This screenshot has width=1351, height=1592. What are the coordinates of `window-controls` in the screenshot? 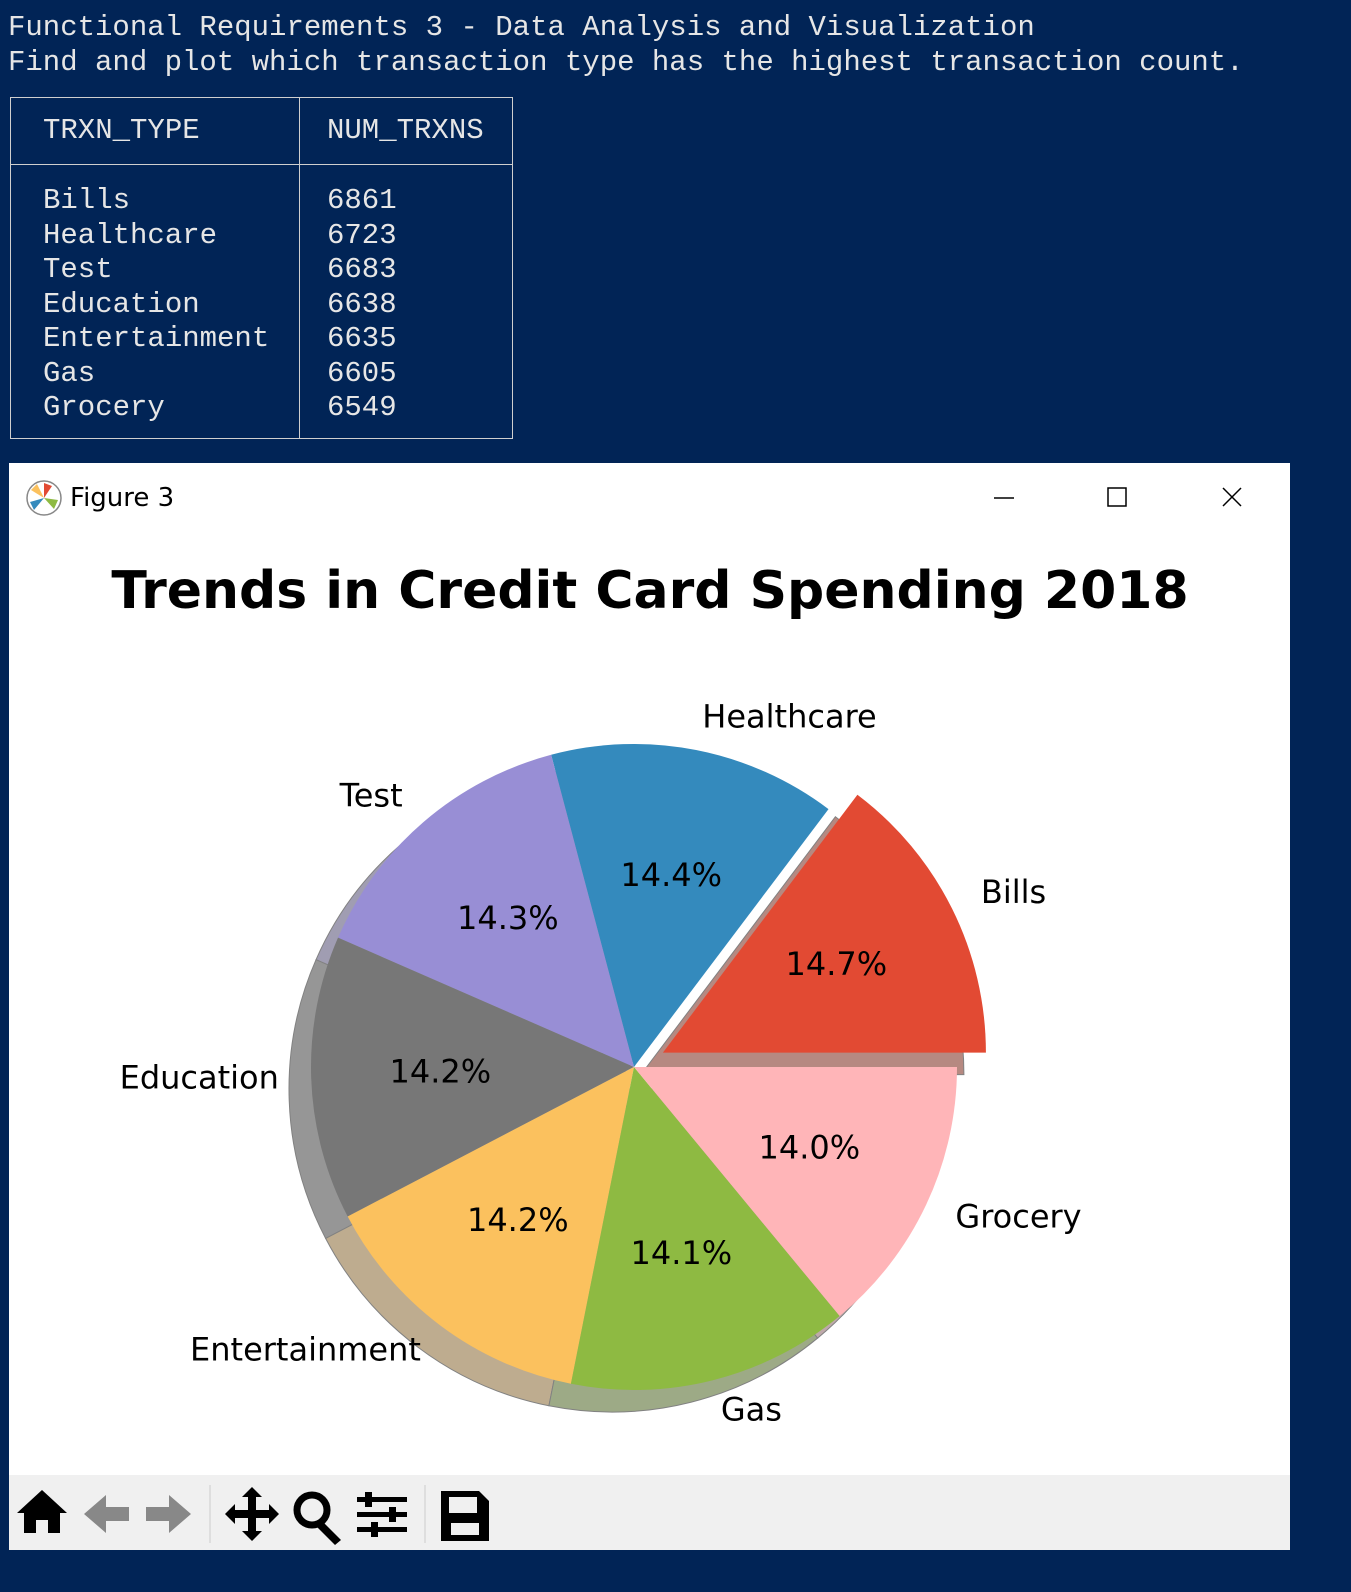 It's located at (1118, 497).